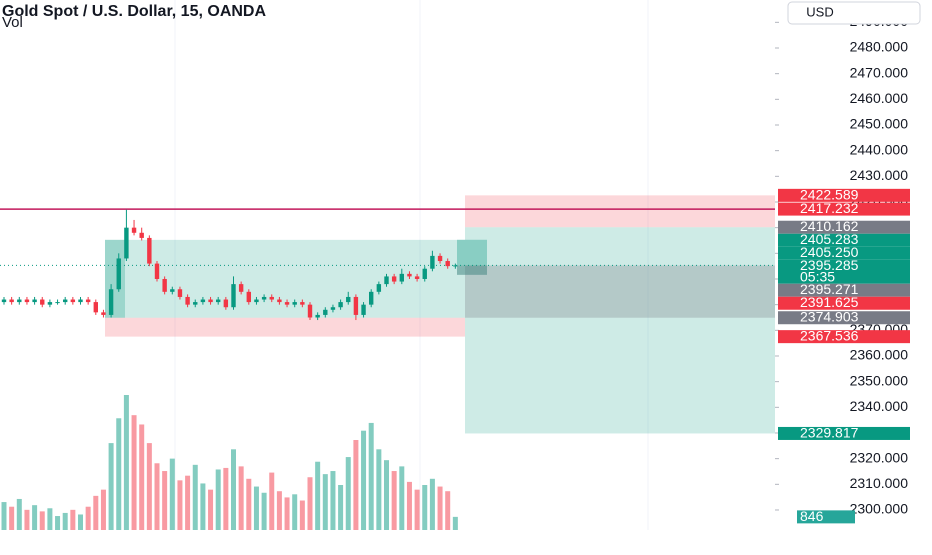 The height and width of the screenshot is (555, 932). I want to click on price-label: 2367.536, so click(829, 336).